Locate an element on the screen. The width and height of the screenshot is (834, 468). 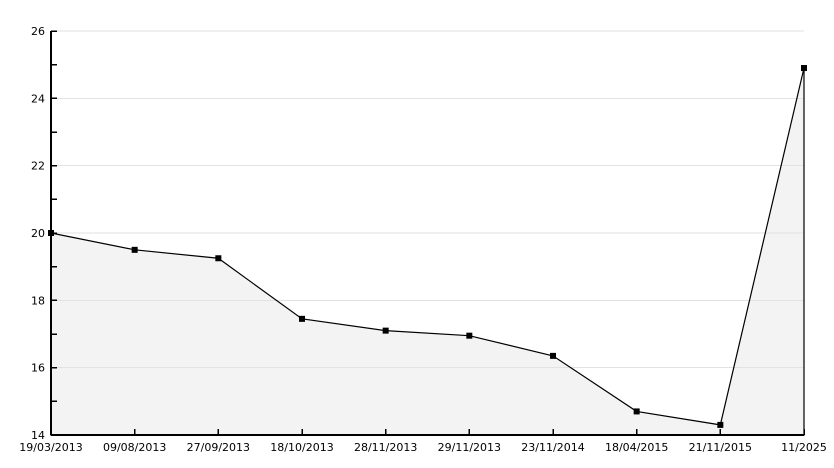
y-axis-tick-label: 24 is located at coordinates (38, 98).